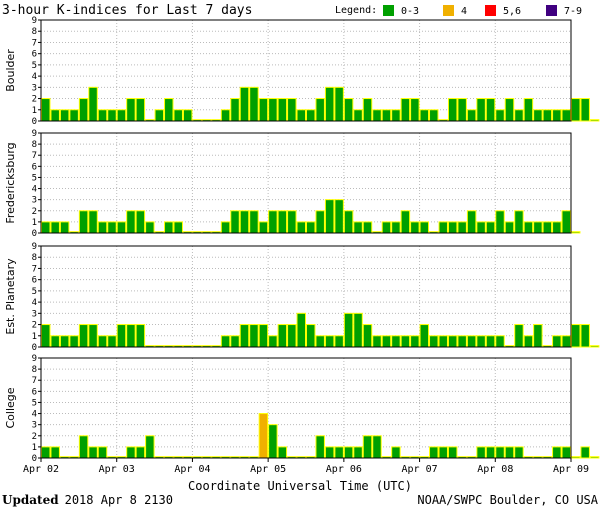  What do you see at coordinates (10, 182) in the screenshot?
I see `panel-label: Fredericksburg` at bounding box center [10, 182].